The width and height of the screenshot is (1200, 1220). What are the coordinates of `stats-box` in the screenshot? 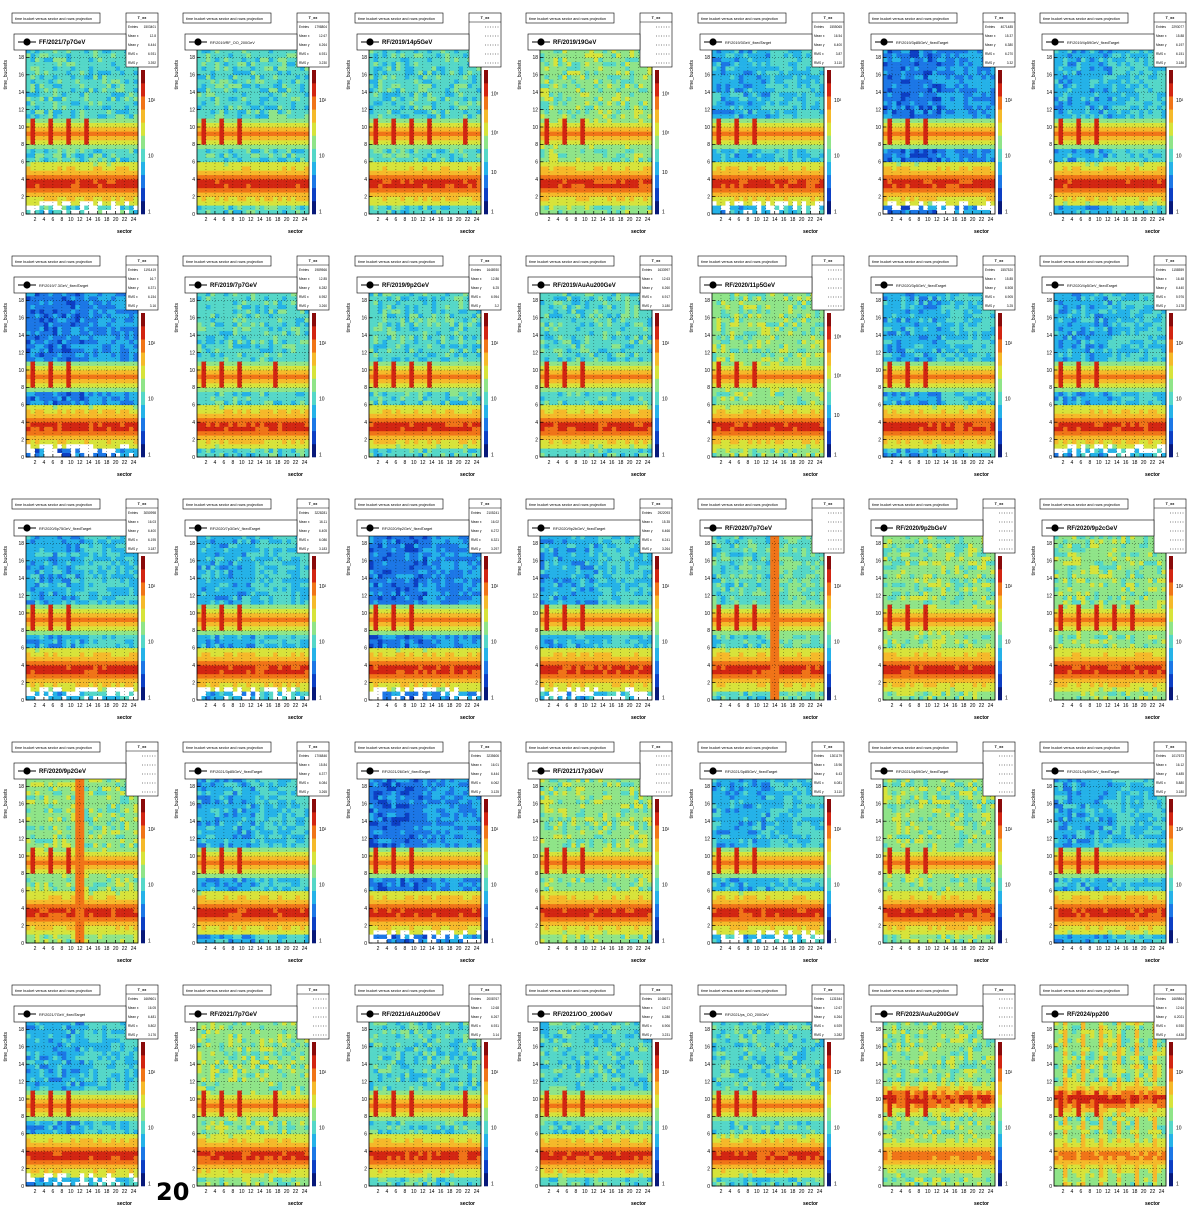 It's located at (656, 40).